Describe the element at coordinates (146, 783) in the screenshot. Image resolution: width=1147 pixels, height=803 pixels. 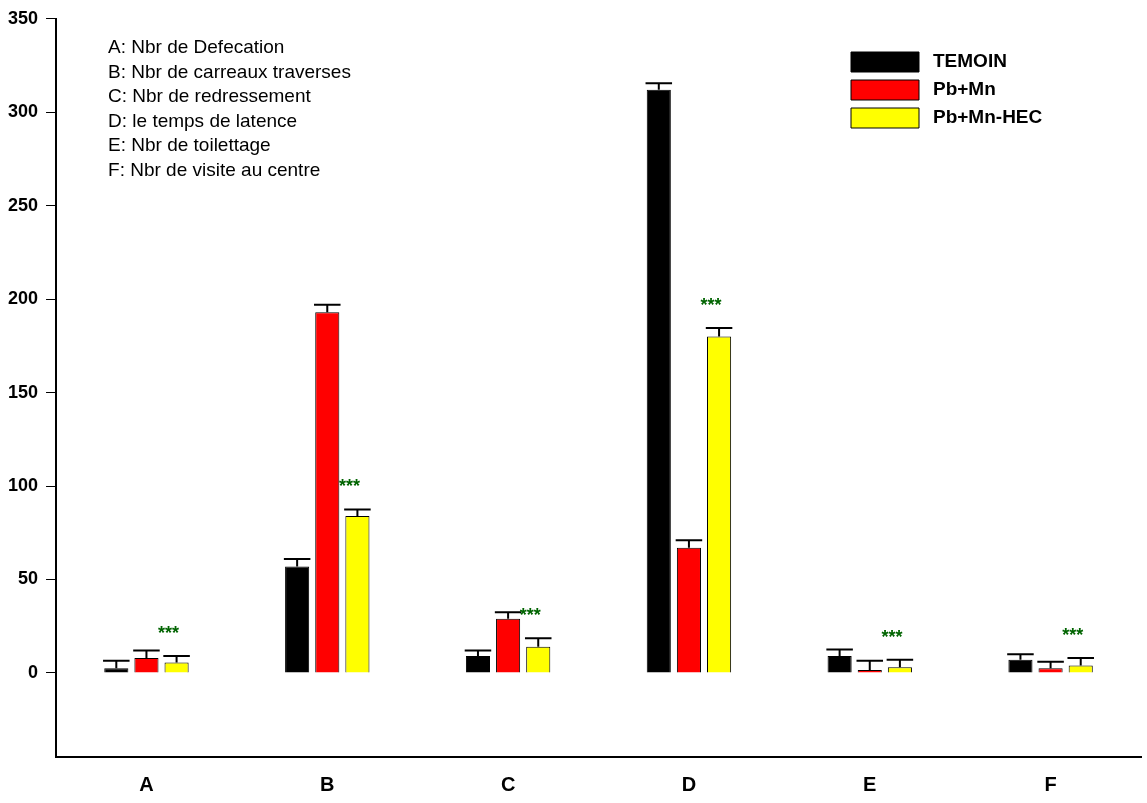
I see `x-tick-label: A` at that location.